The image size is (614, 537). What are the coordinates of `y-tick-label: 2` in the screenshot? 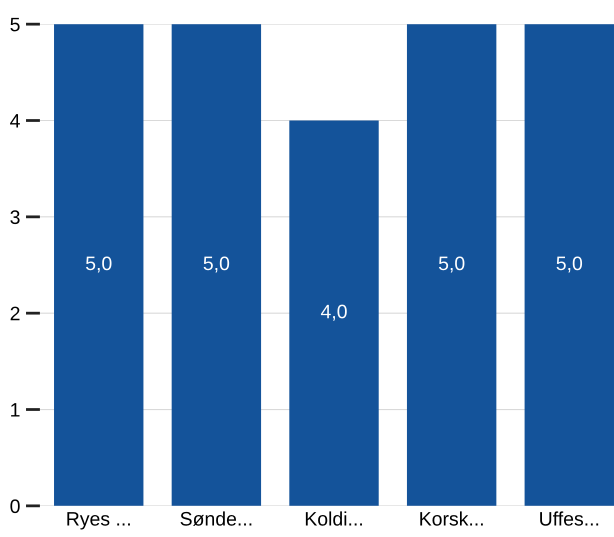 It's located at (15, 313).